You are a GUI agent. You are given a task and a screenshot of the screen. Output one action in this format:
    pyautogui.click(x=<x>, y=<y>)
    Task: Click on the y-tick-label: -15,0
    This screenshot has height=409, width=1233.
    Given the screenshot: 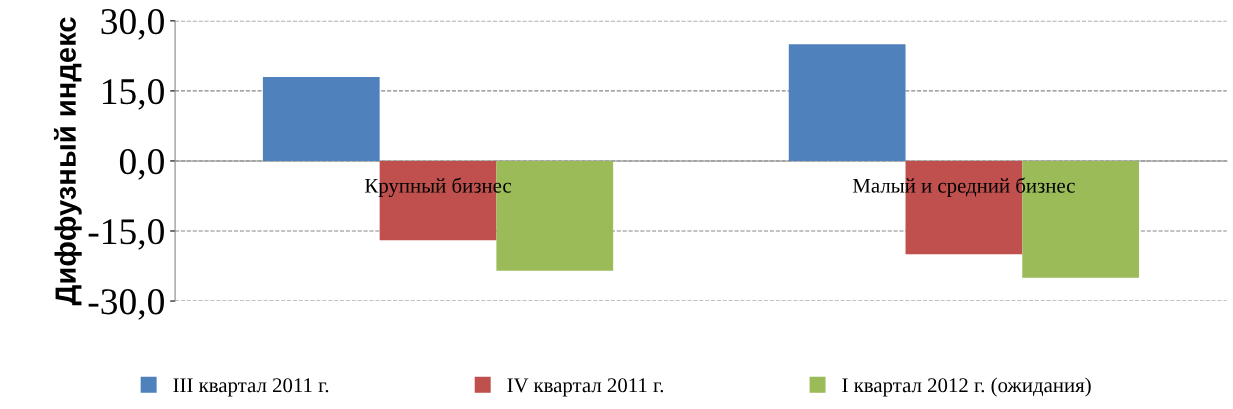 What is the action you would take?
    pyautogui.click(x=126, y=234)
    